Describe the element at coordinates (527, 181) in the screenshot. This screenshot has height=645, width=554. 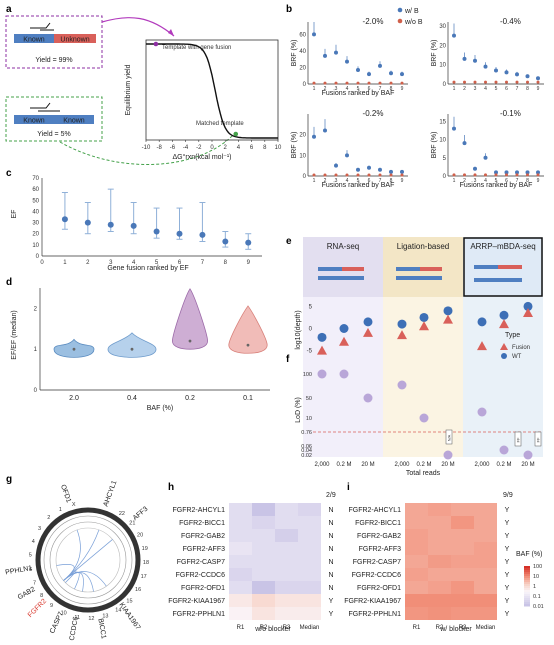
I see `b-xtick-label: 8` at that location.